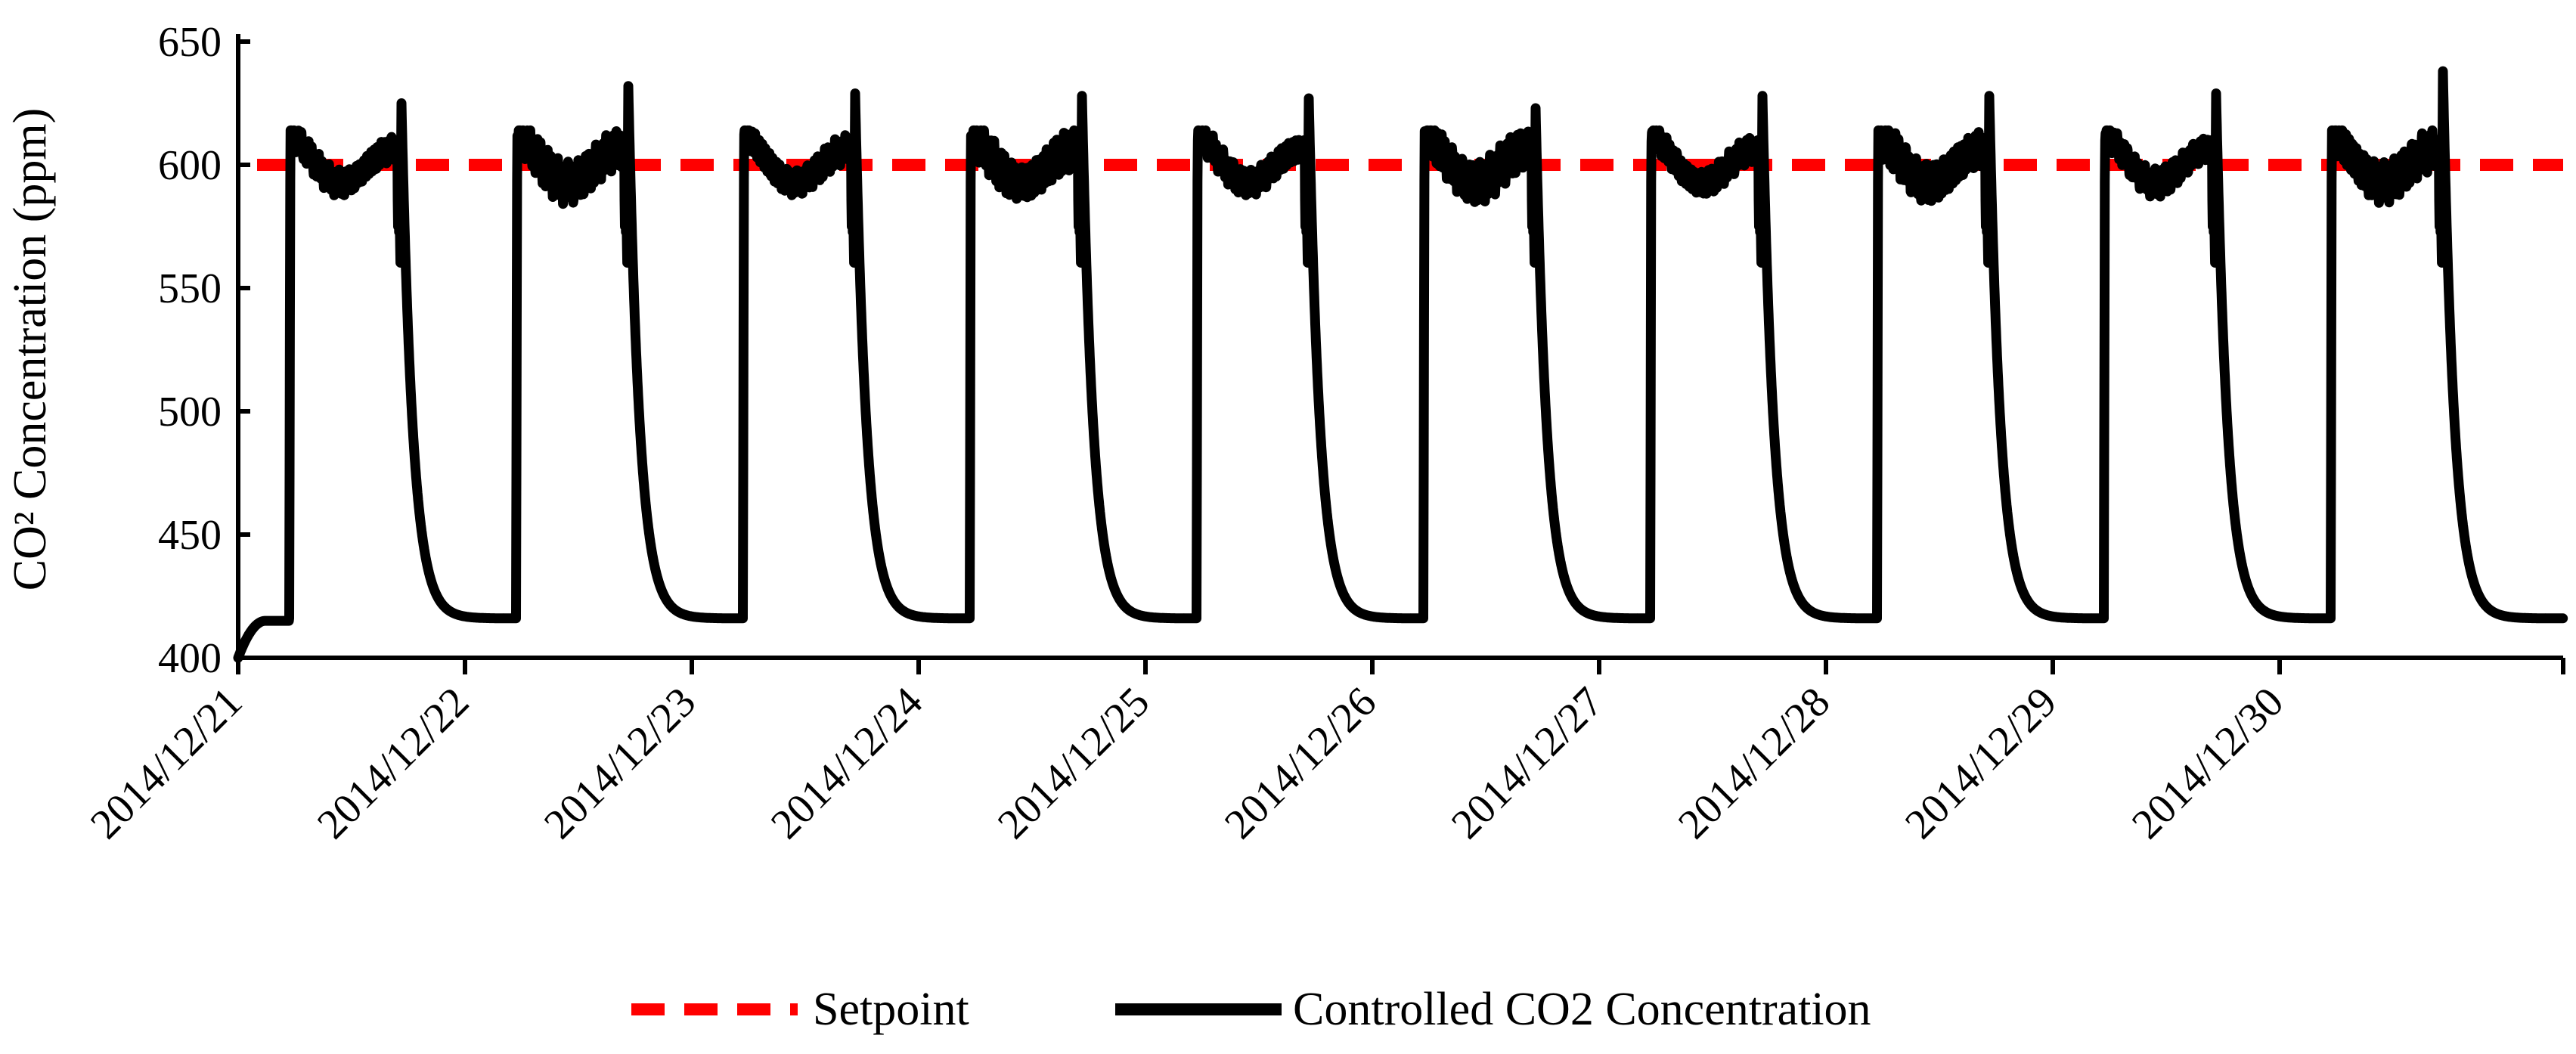 The image size is (2576, 1054). Describe the element at coordinates (847, 763) in the screenshot. I see `x-tick-label-3: 2014/12/24` at that location.